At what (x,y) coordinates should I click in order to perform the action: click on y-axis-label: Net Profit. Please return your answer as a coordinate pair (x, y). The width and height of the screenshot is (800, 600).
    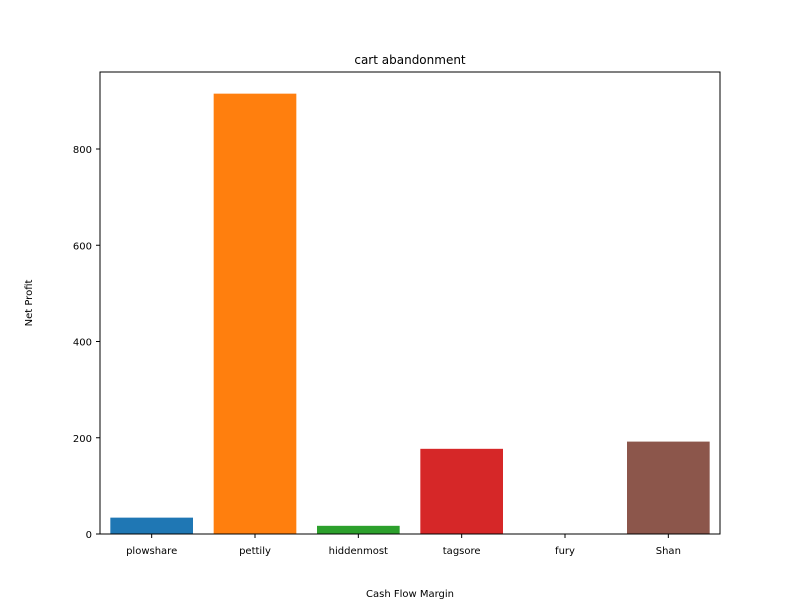
    Looking at the image, I should click on (29, 303).